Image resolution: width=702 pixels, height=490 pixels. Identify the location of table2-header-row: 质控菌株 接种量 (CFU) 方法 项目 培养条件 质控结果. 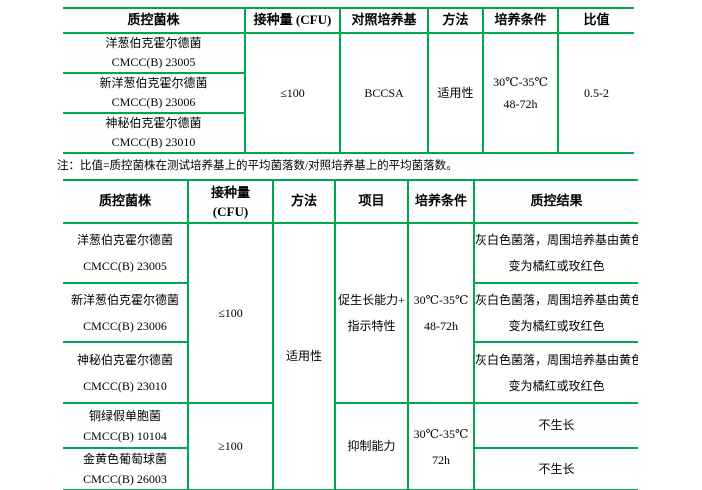
(350, 201).